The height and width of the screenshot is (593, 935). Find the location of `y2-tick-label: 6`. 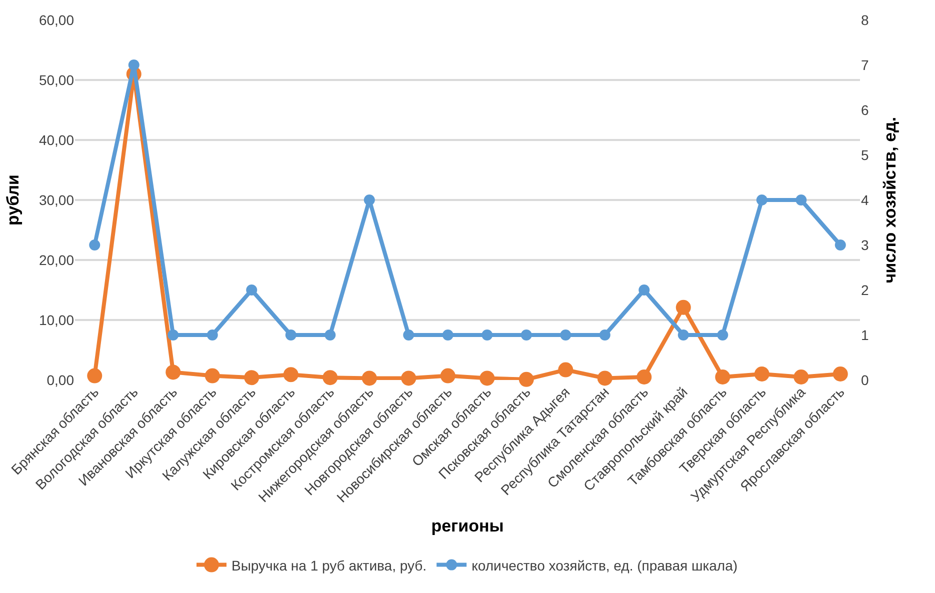

y2-tick-label: 6 is located at coordinates (865, 110).